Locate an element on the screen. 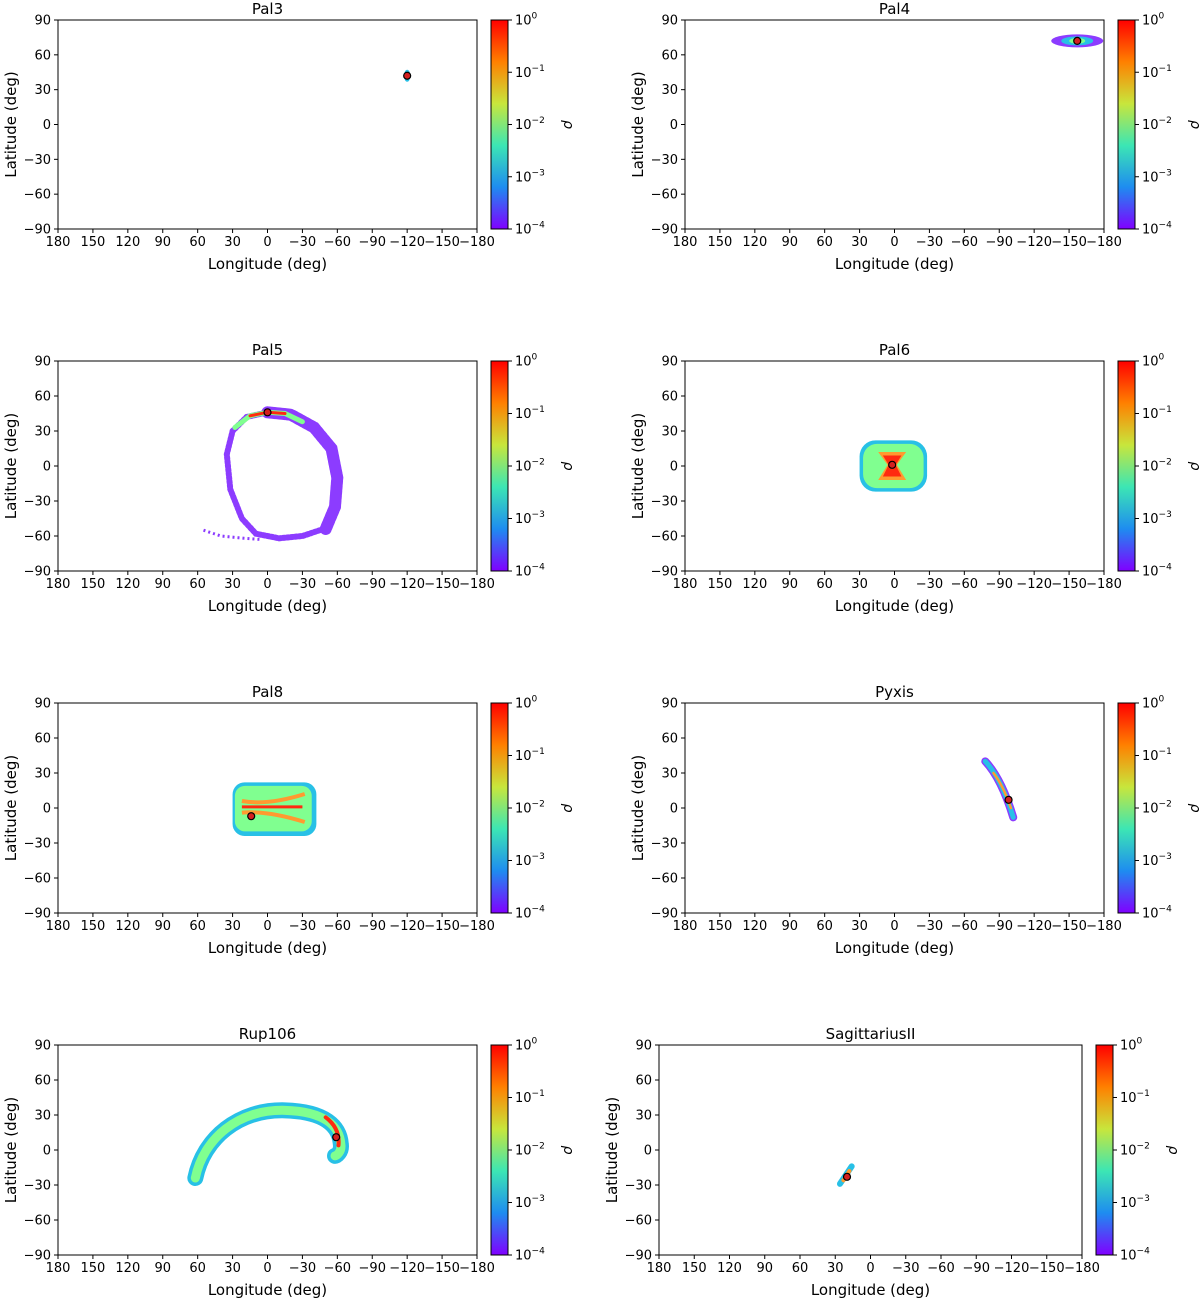 The image size is (1200, 1298). cluster-marker is located at coordinates (267, 412).